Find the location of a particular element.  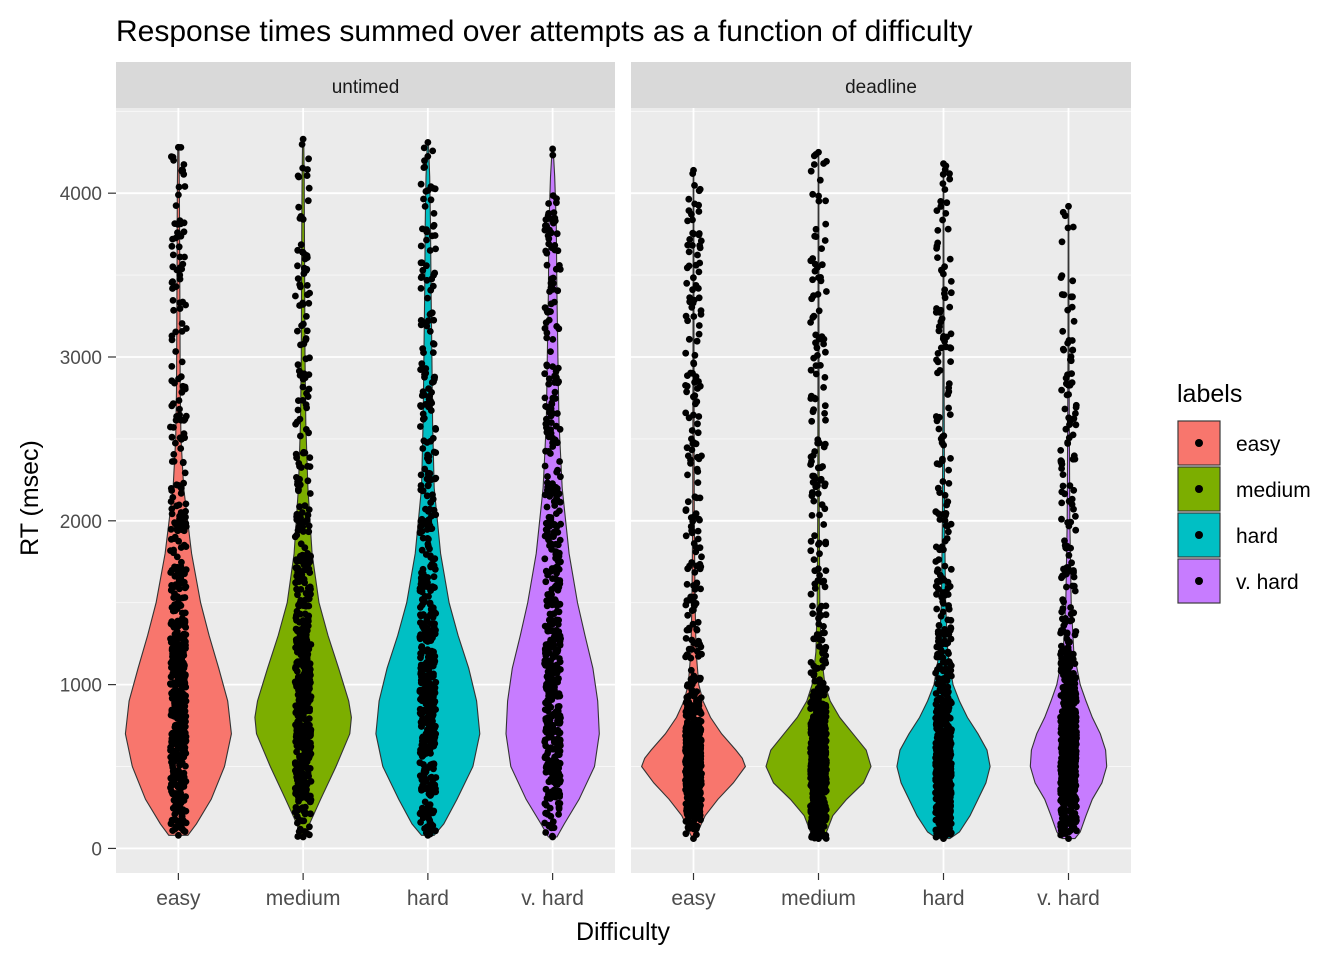

violin-points is located at coordinates (943, 501).